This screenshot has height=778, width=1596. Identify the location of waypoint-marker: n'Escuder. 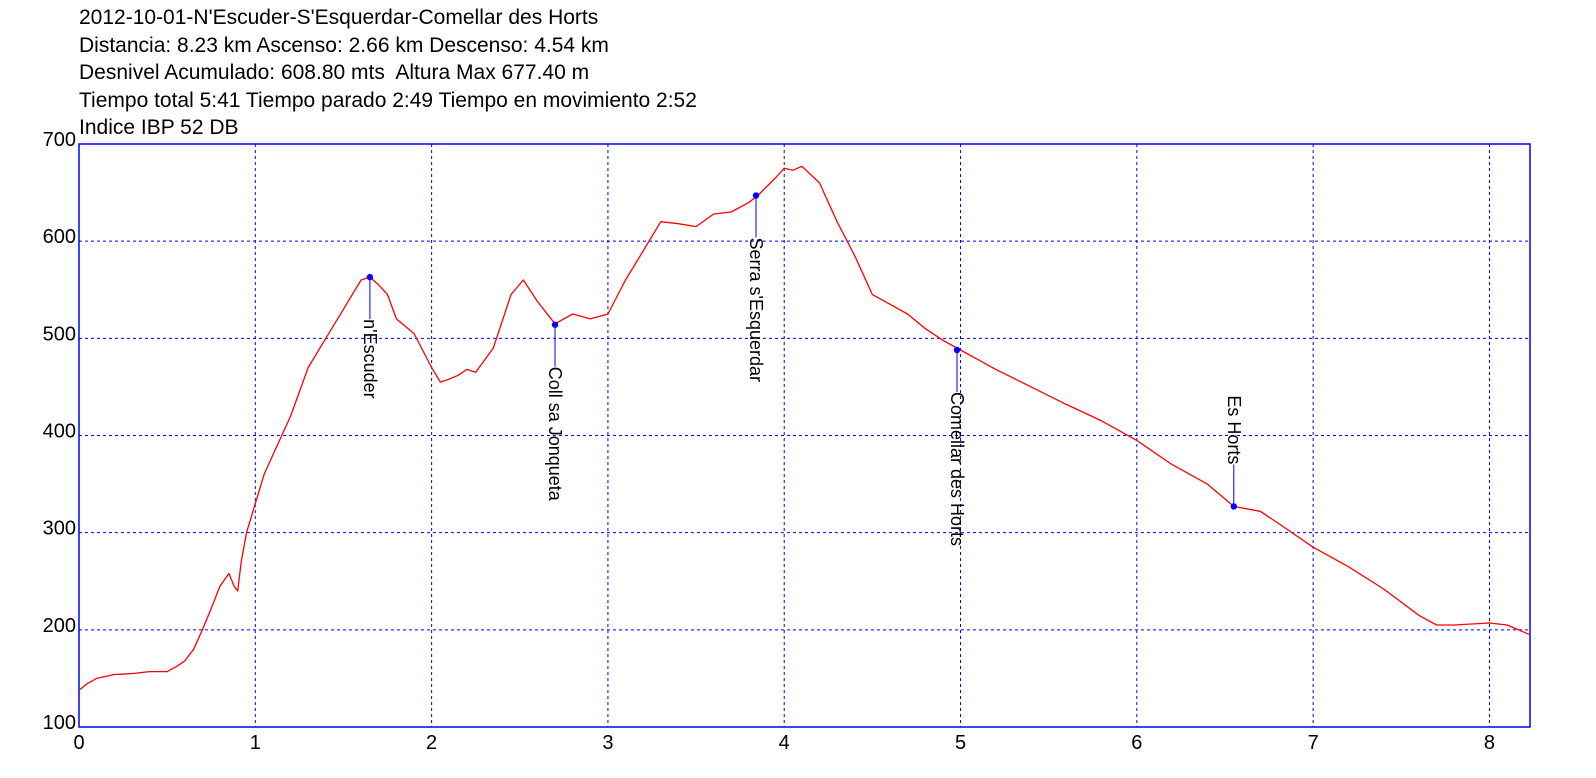
(370, 336).